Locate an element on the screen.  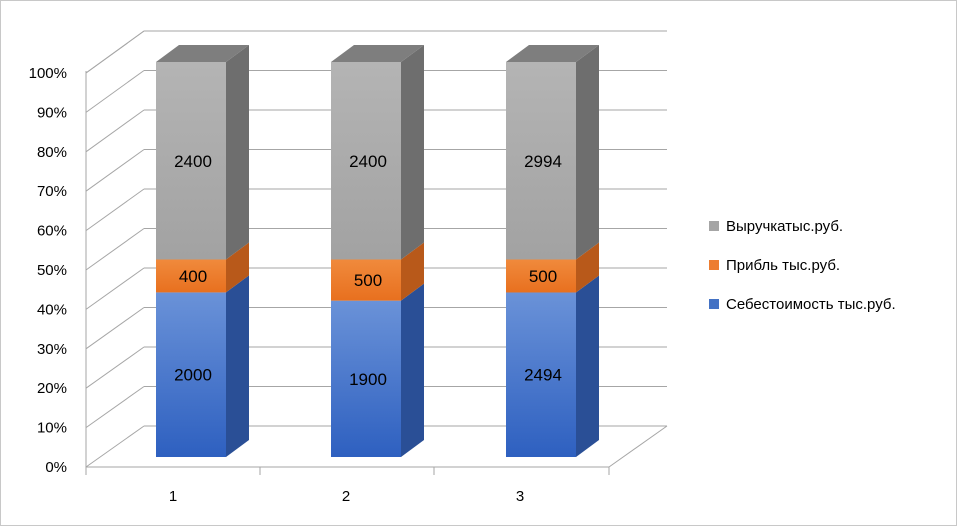
data-label: 2494 is located at coordinates (543, 375).